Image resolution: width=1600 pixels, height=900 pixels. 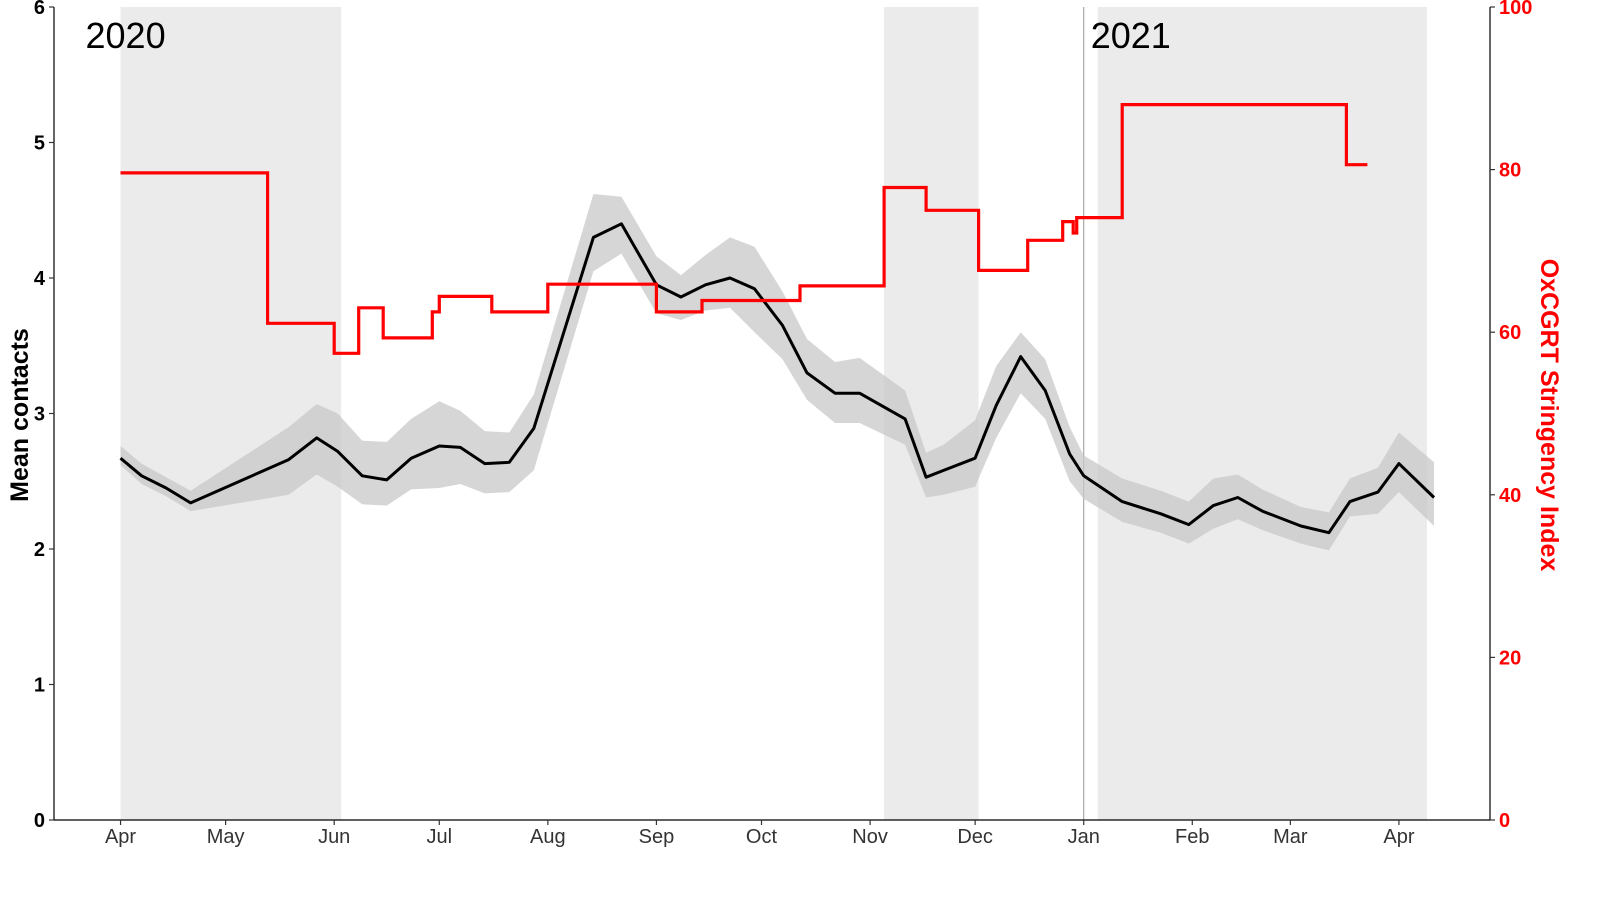 I want to click on left-y-ticks: 0 1 2 3 4 5 6, so click(x=44, y=416).